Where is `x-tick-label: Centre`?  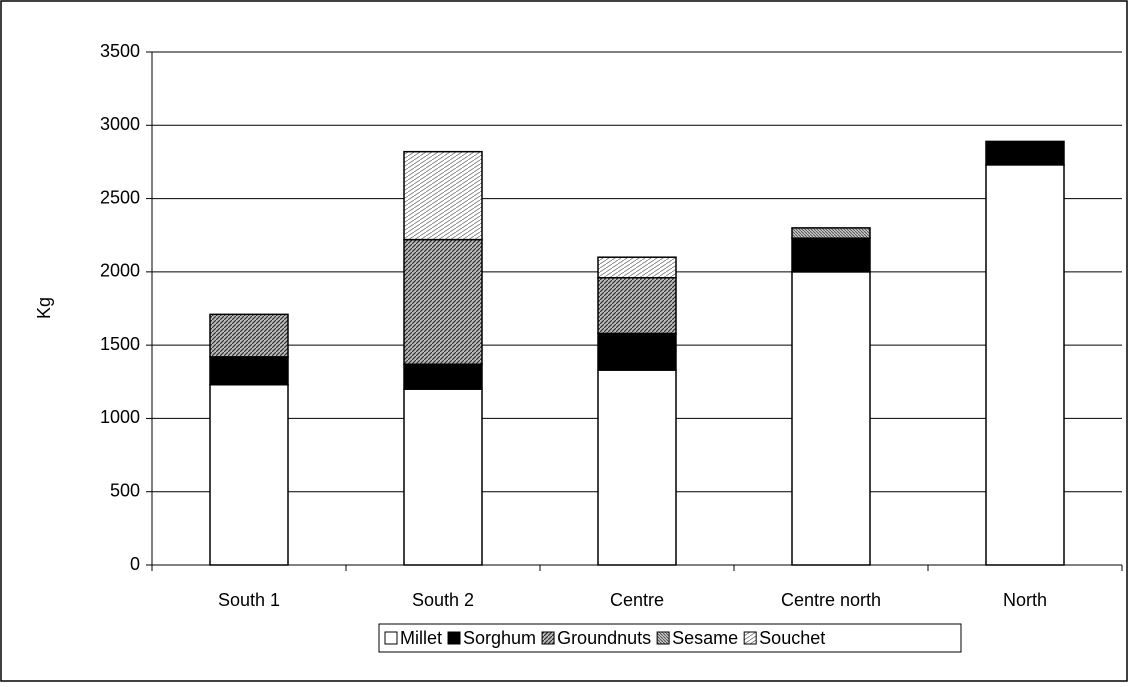 x-tick-label: Centre is located at coordinates (637, 600).